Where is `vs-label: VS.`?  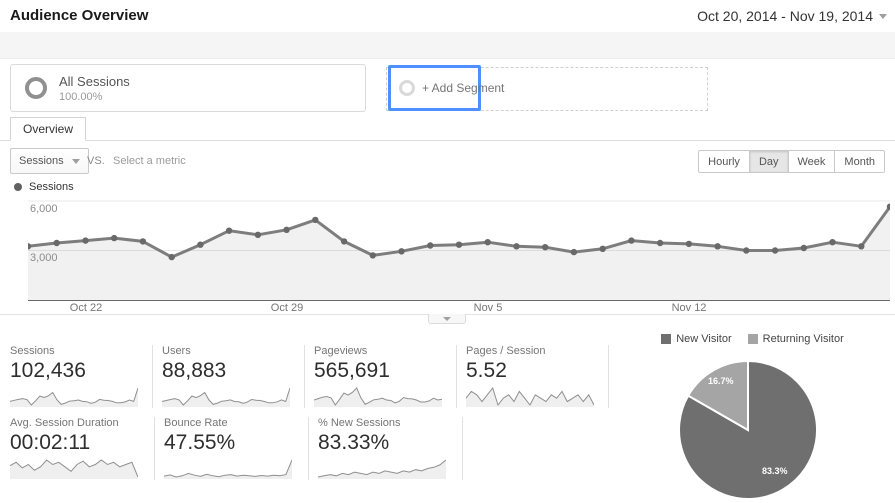
vs-label: VS. is located at coordinates (96, 161).